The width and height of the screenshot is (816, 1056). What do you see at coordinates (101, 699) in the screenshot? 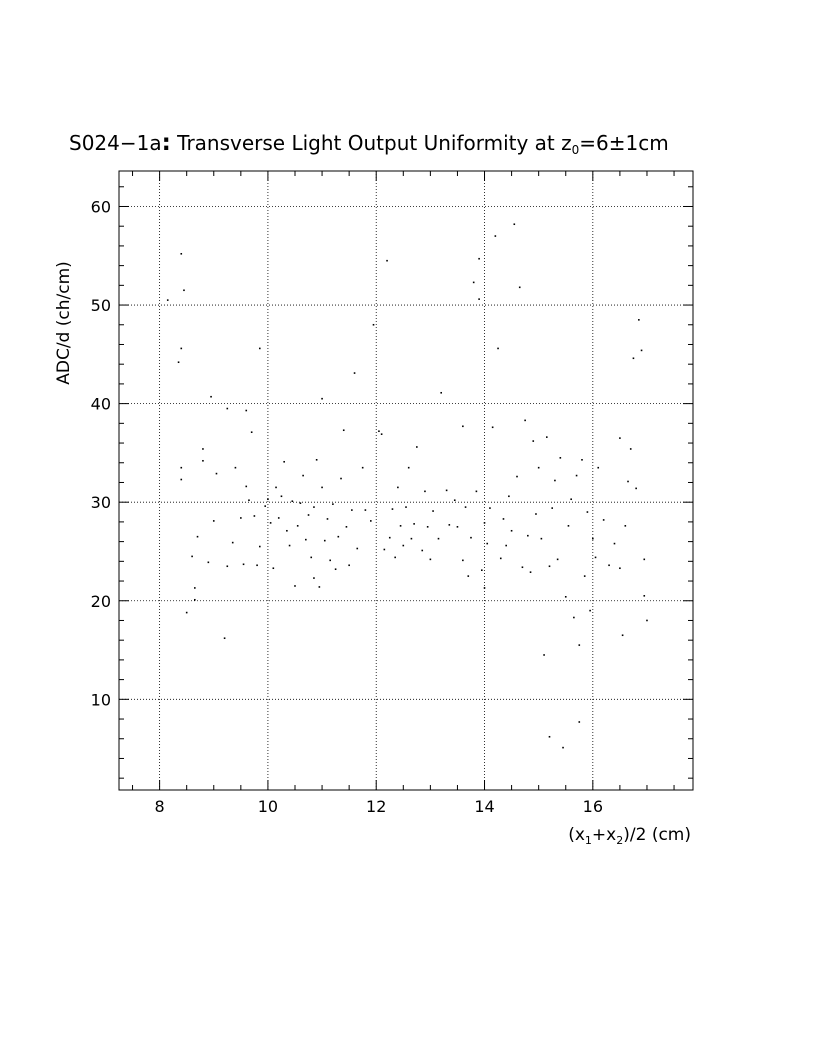
I see `y-tick-label: 10` at bounding box center [101, 699].